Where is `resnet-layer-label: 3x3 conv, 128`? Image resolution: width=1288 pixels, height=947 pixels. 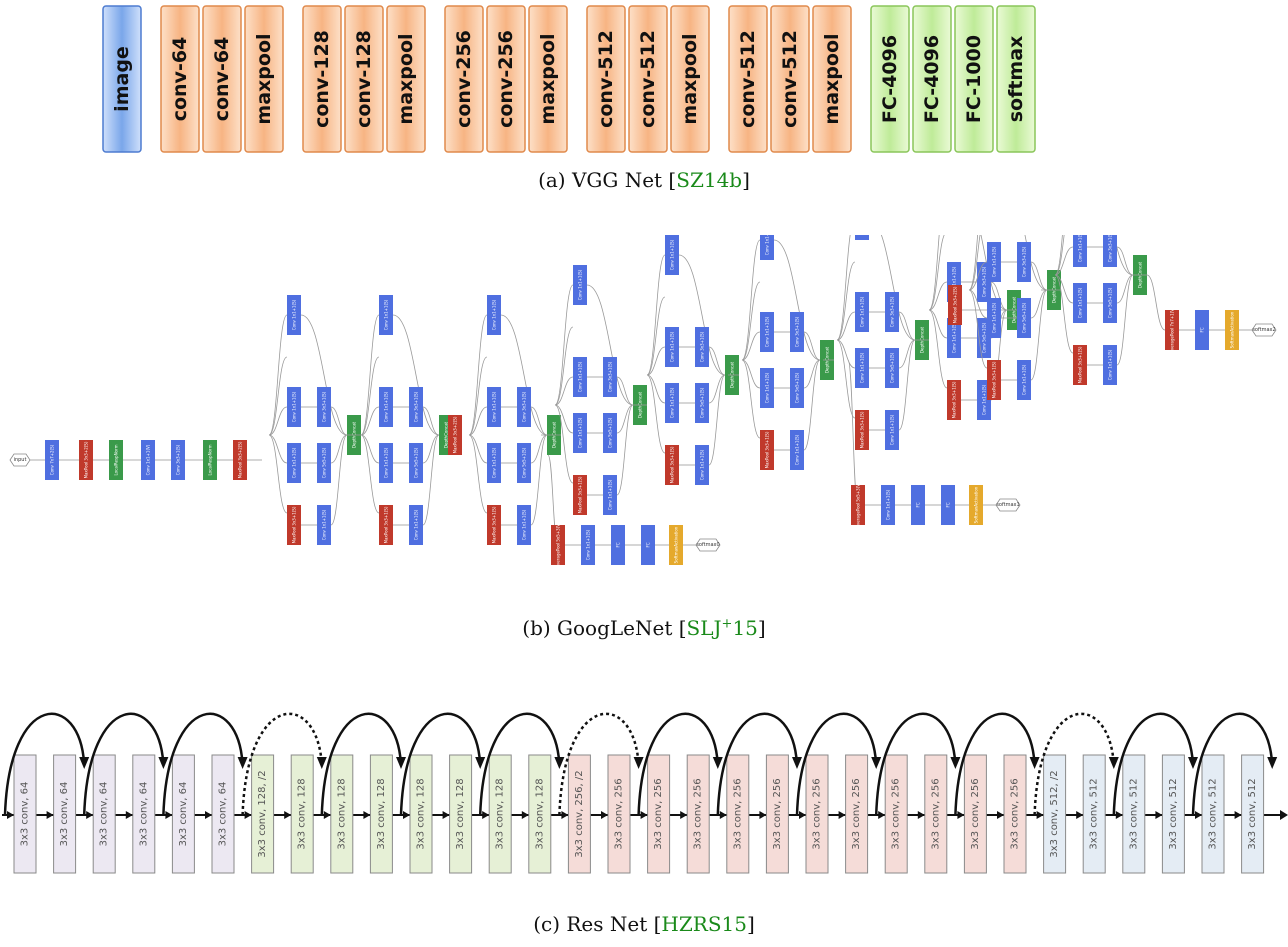 resnet-layer-label: 3x3 conv, 128 is located at coordinates (539, 813).